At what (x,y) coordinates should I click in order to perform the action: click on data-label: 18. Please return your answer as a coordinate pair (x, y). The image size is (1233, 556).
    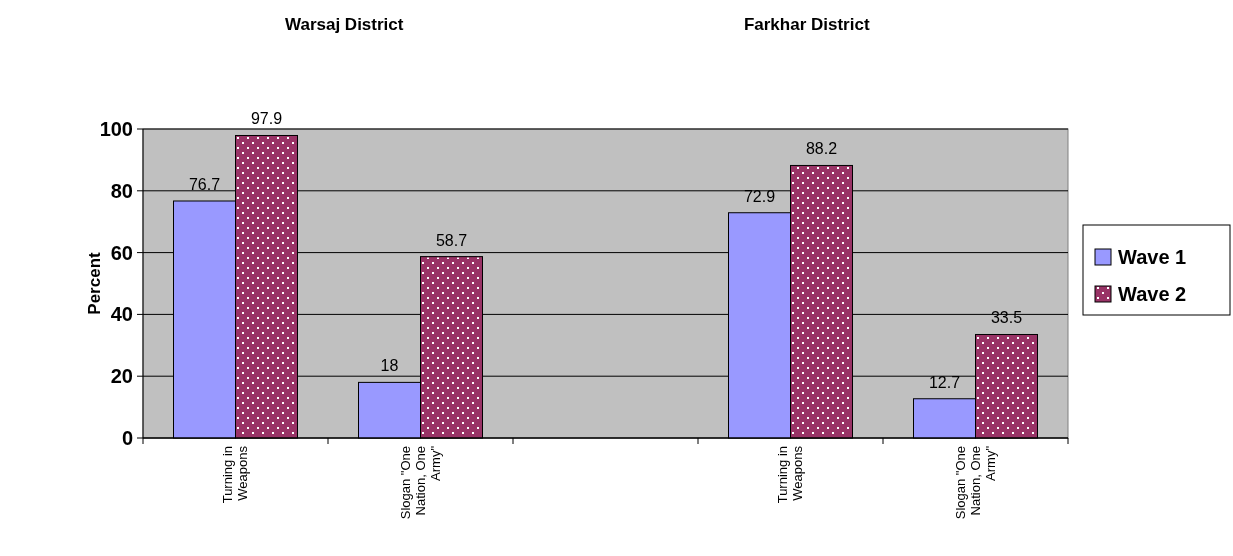
    Looking at the image, I should click on (389, 366).